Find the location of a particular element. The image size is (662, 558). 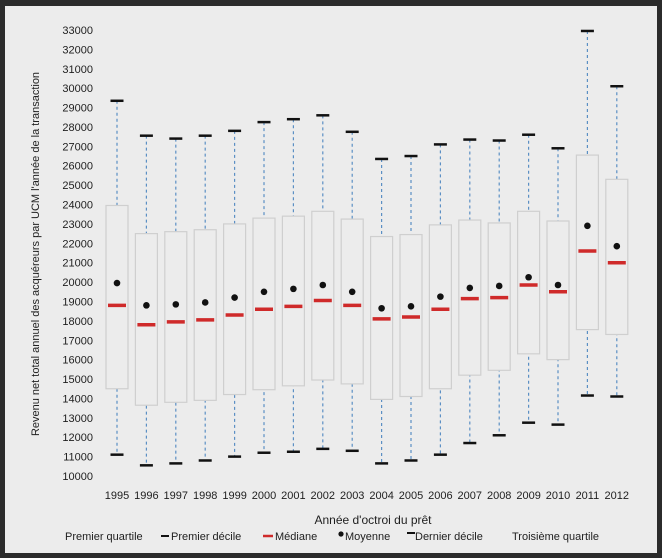

x-tick-label: 2002 is located at coordinates (323, 496).